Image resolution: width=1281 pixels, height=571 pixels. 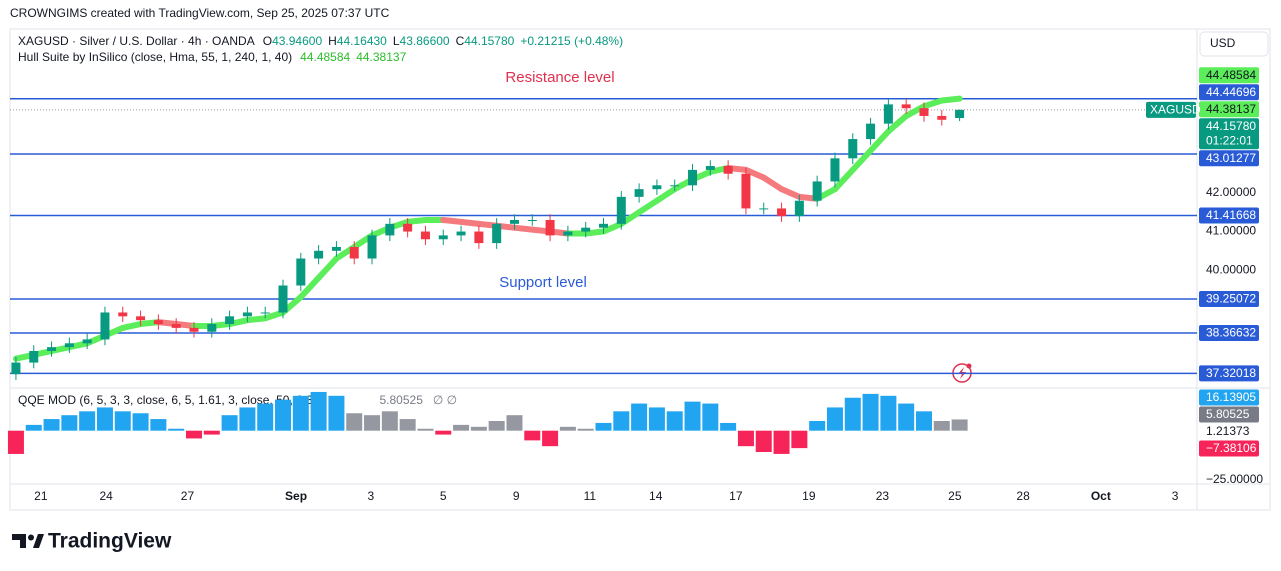 I want to click on x-tick-label: Oct, so click(x=1101, y=496).